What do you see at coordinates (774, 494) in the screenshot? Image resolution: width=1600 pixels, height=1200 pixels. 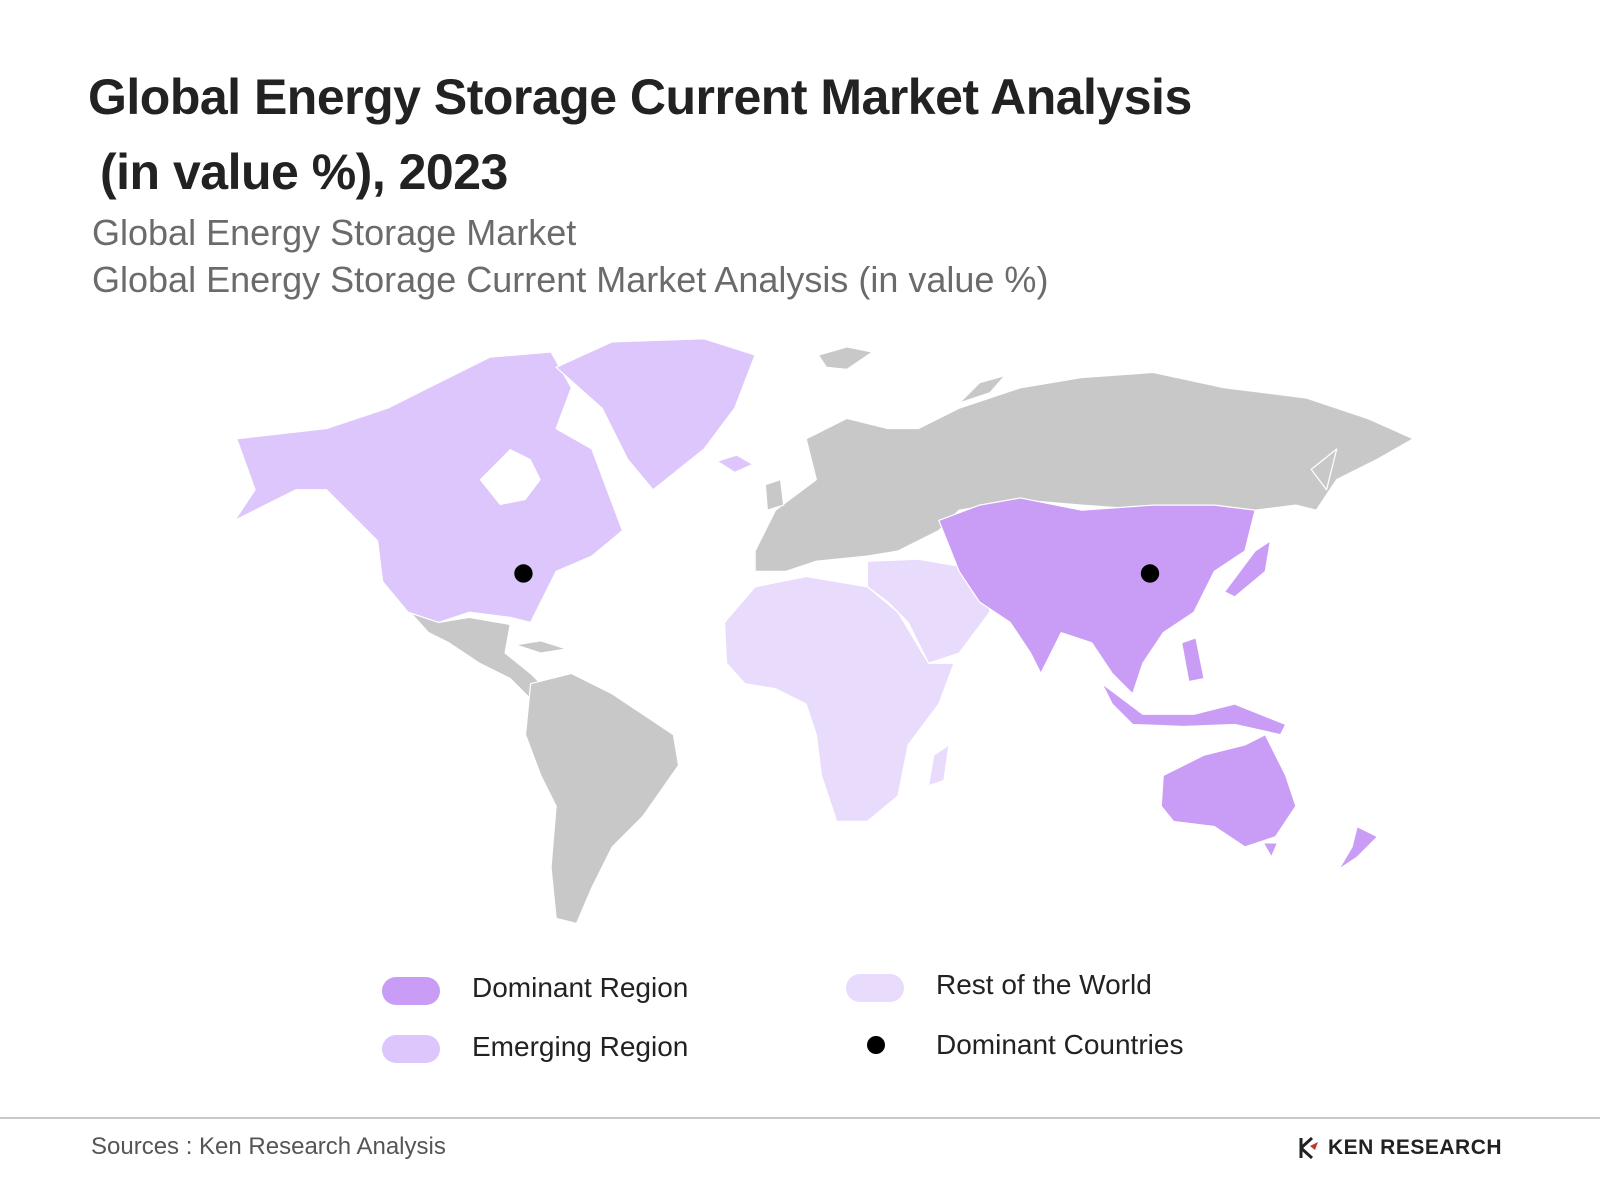 I see `uk` at bounding box center [774, 494].